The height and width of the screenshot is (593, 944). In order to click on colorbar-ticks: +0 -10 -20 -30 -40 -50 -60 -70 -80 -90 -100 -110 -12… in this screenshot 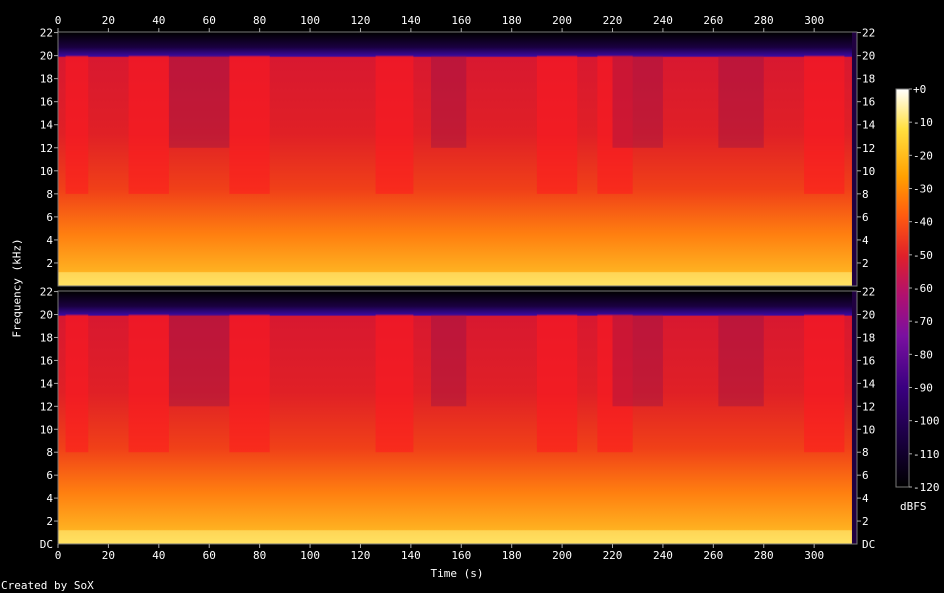, I will do `click(924, 288)`.